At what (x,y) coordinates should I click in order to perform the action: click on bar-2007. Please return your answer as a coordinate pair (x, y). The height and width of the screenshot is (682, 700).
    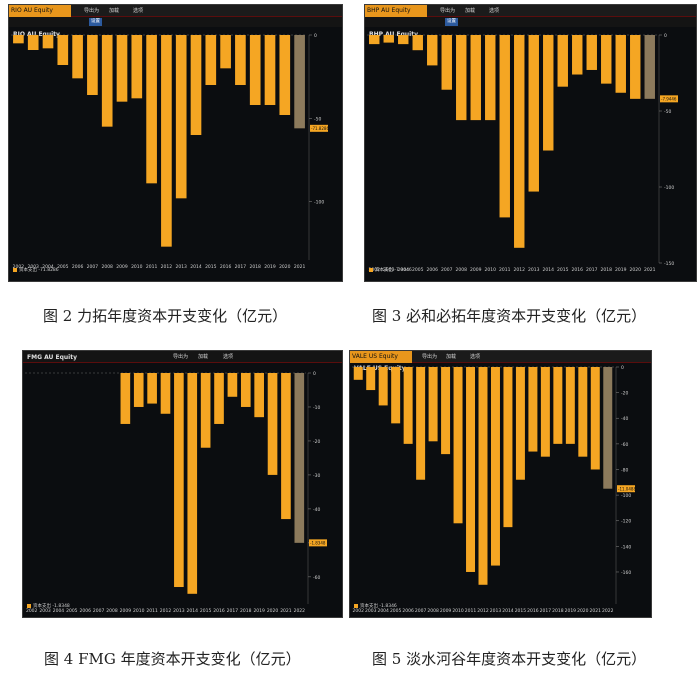
    Looking at the image, I should click on (446, 62).